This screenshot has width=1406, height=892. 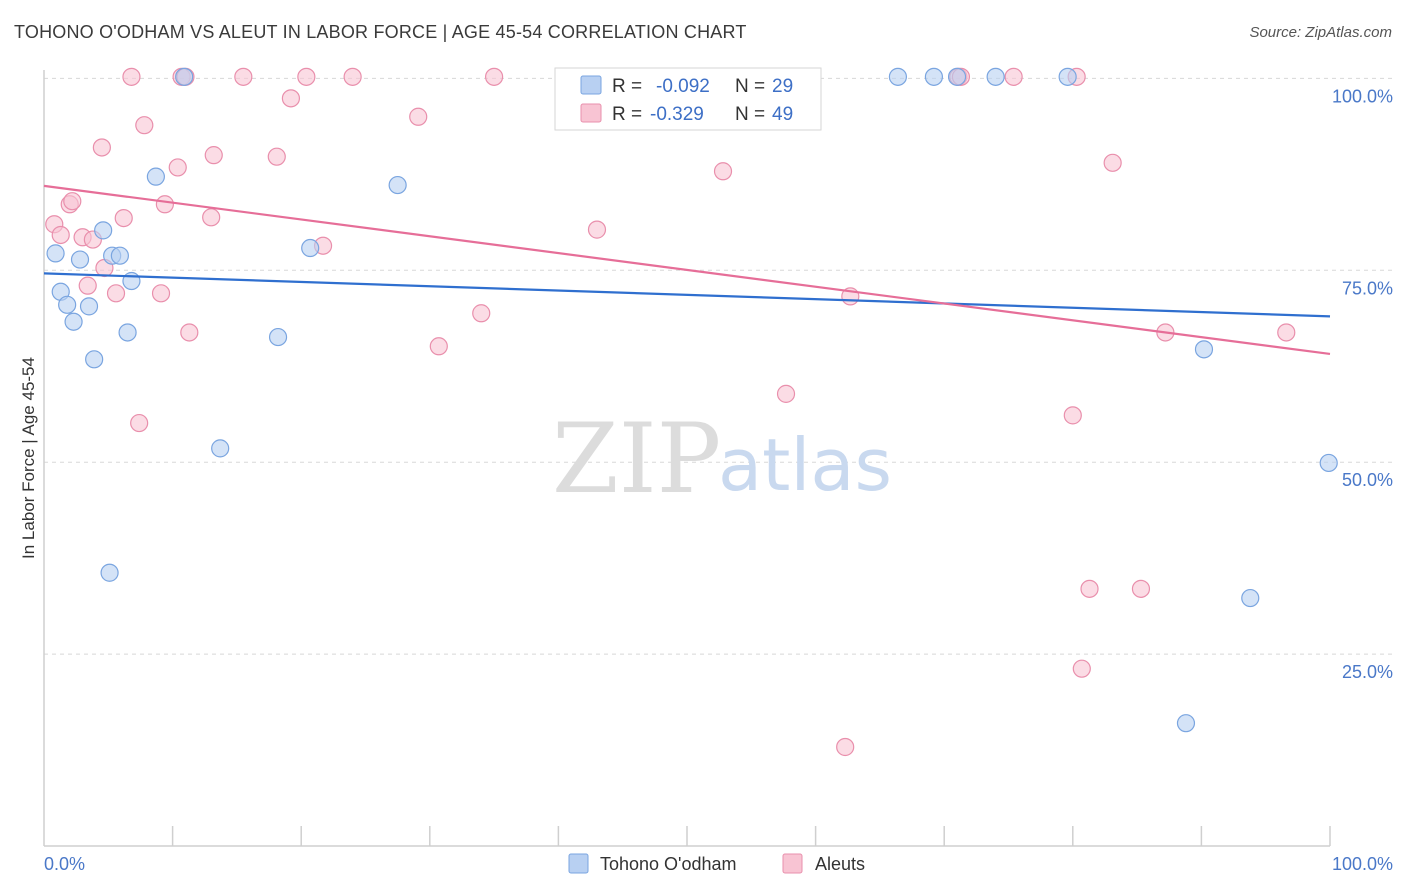 What do you see at coordinates (1367, 480) in the screenshot?
I see `y-tick-label-1: 50.0%` at bounding box center [1367, 480].